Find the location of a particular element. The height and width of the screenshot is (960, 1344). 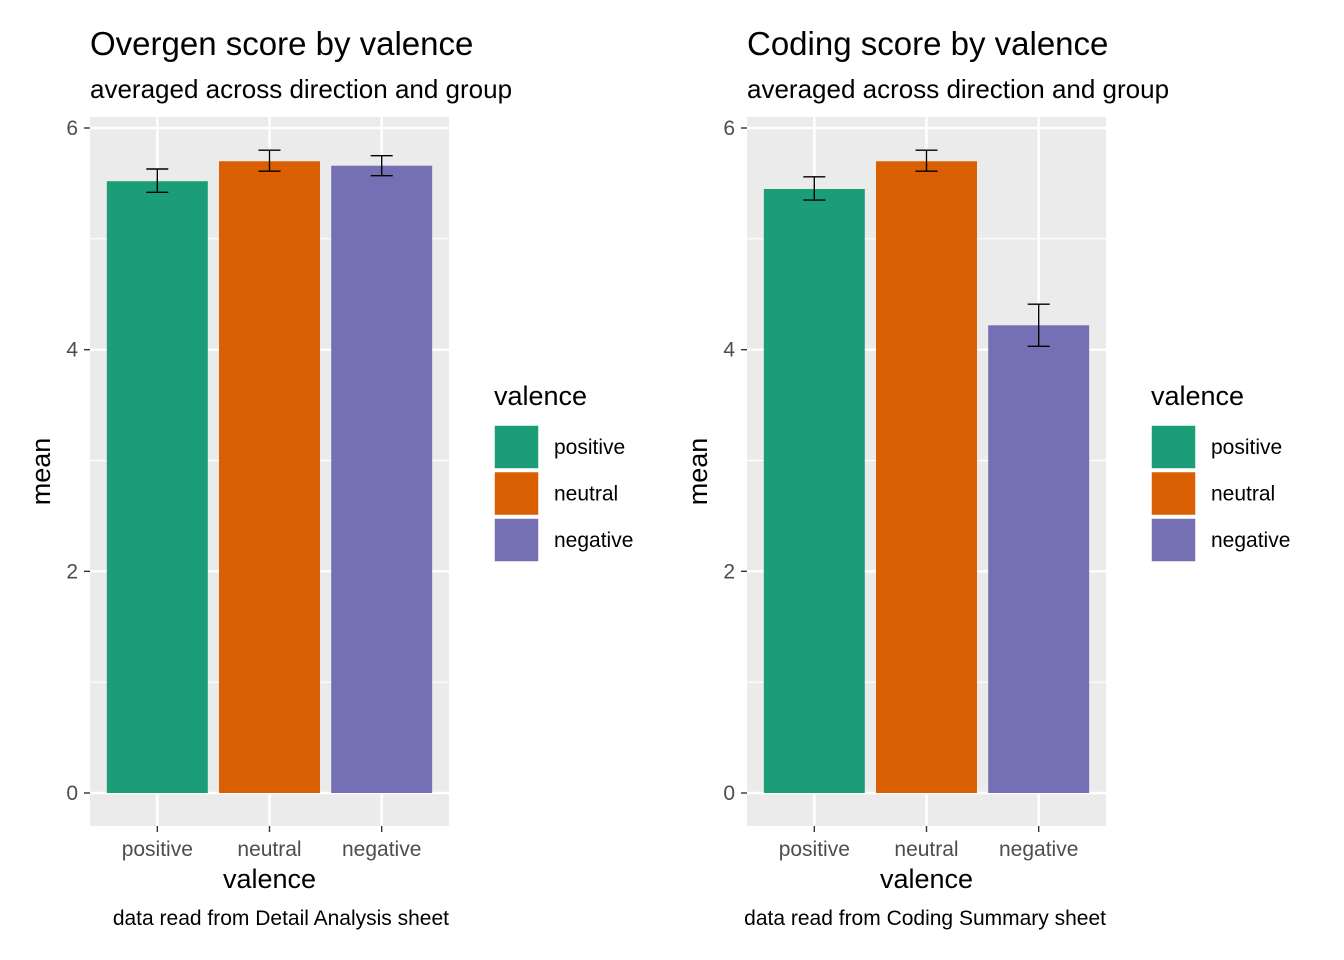

chart-title: Overgen score by valence is located at coordinates (281, 43).